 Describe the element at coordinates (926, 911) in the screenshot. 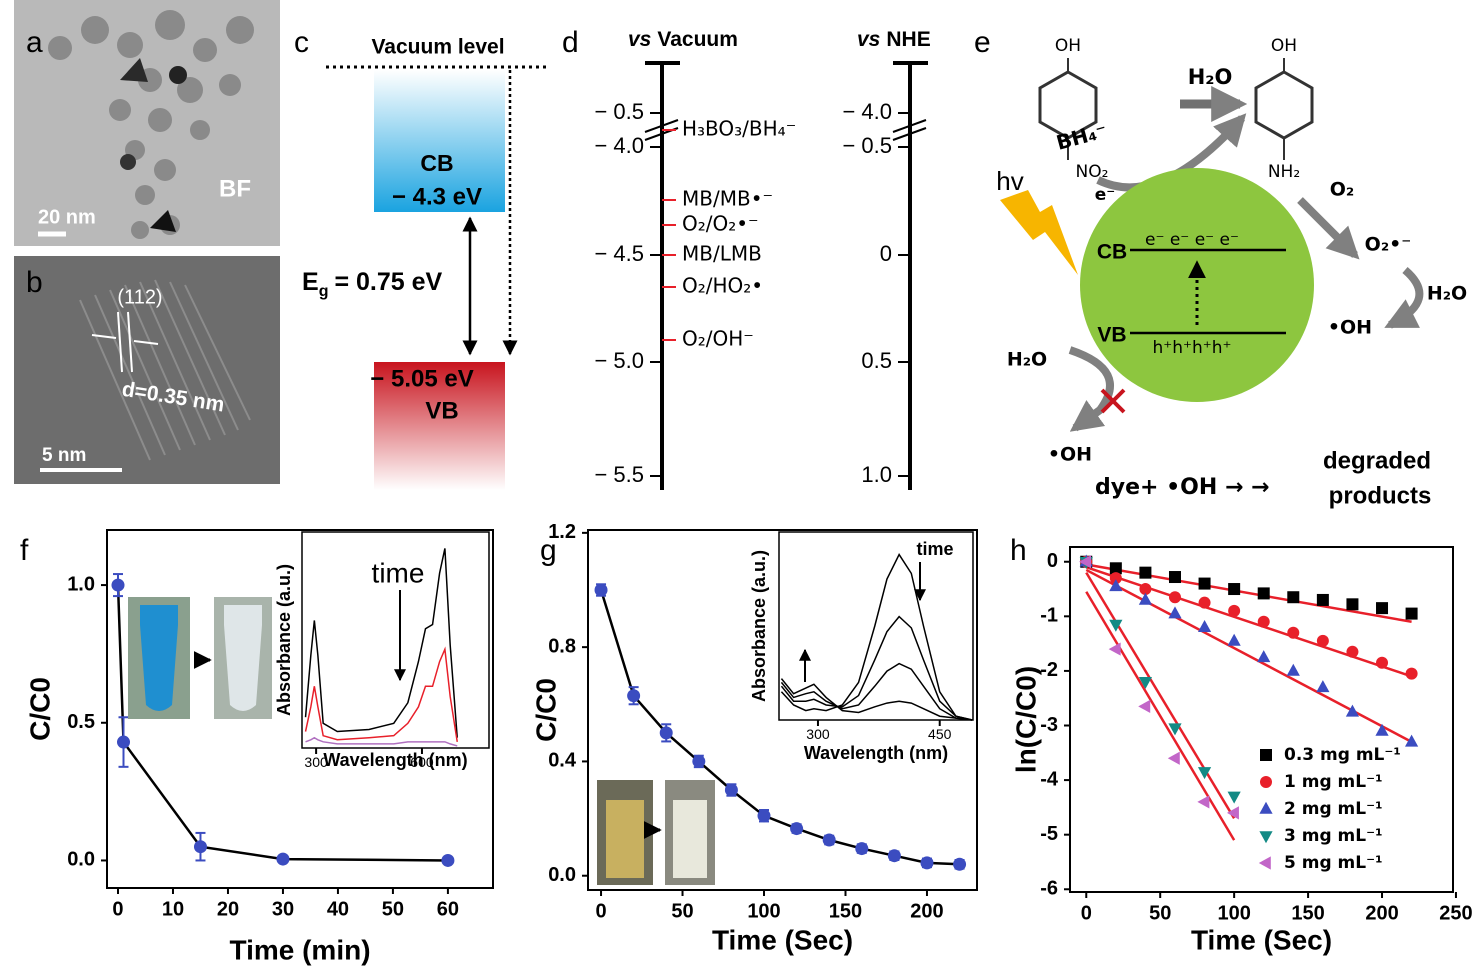

I see `x-tick-label: 200` at that location.